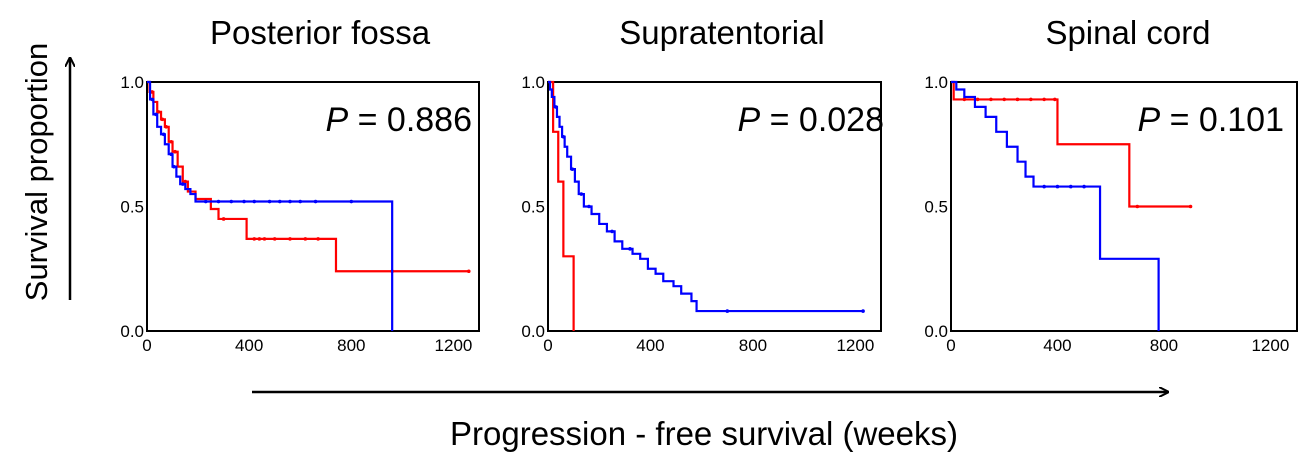 The height and width of the screenshot is (452, 1300). Describe the element at coordinates (398, 120) in the screenshot. I see `p-value: P = 0.886` at that location.